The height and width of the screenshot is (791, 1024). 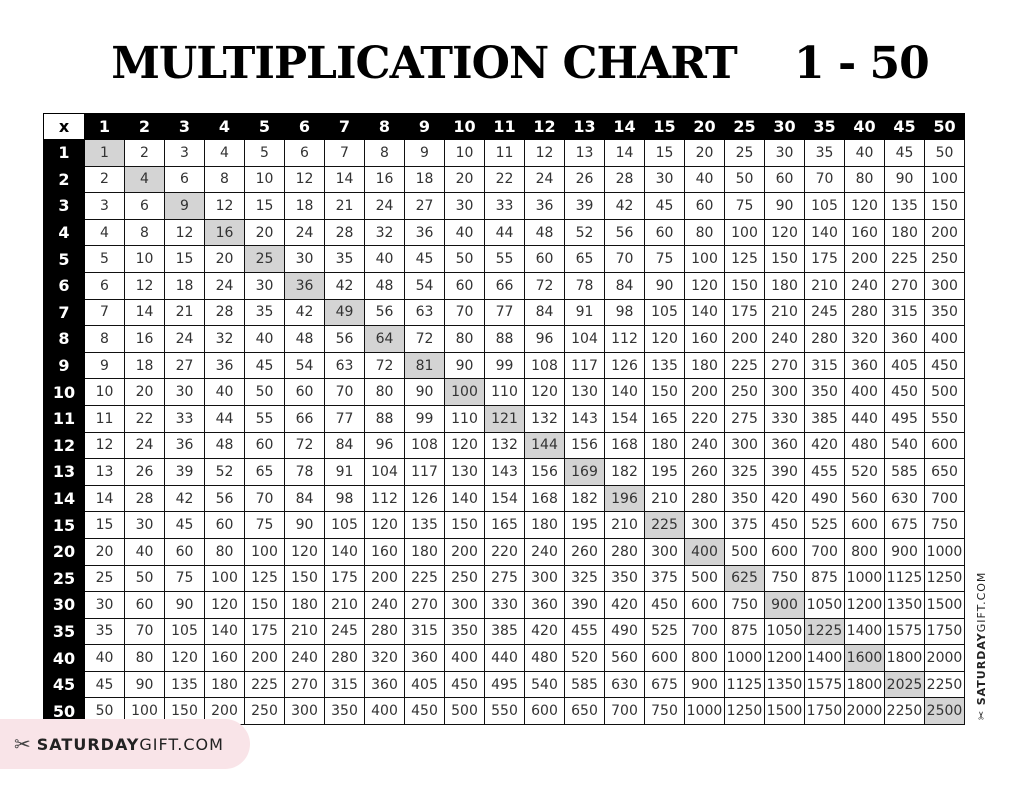 What do you see at coordinates (264, 206) in the screenshot?
I see `product-cell: 15` at bounding box center [264, 206].